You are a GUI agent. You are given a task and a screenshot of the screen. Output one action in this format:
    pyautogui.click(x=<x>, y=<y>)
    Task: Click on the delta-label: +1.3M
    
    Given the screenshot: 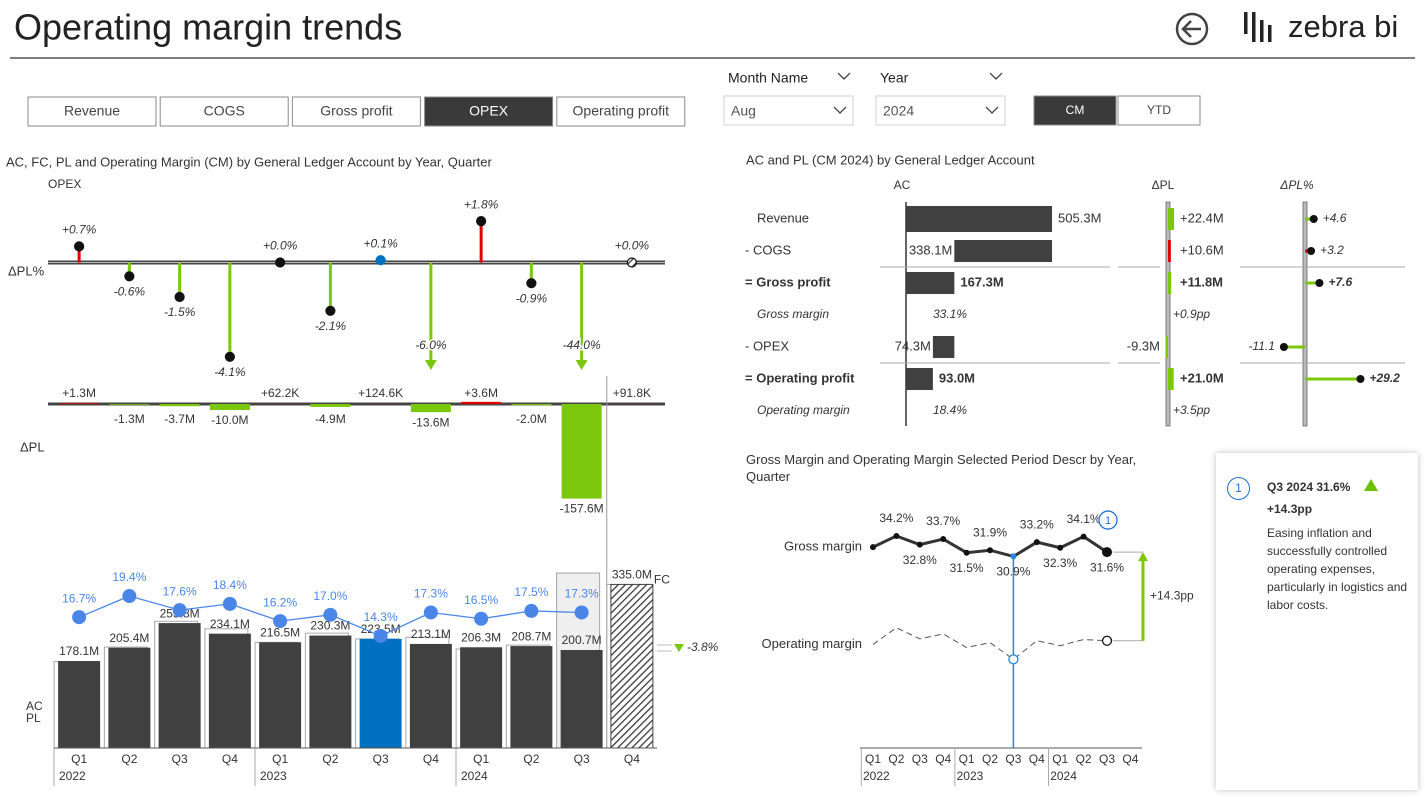 What is the action you would take?
    pyautogui.click(x=79, y=393)
    